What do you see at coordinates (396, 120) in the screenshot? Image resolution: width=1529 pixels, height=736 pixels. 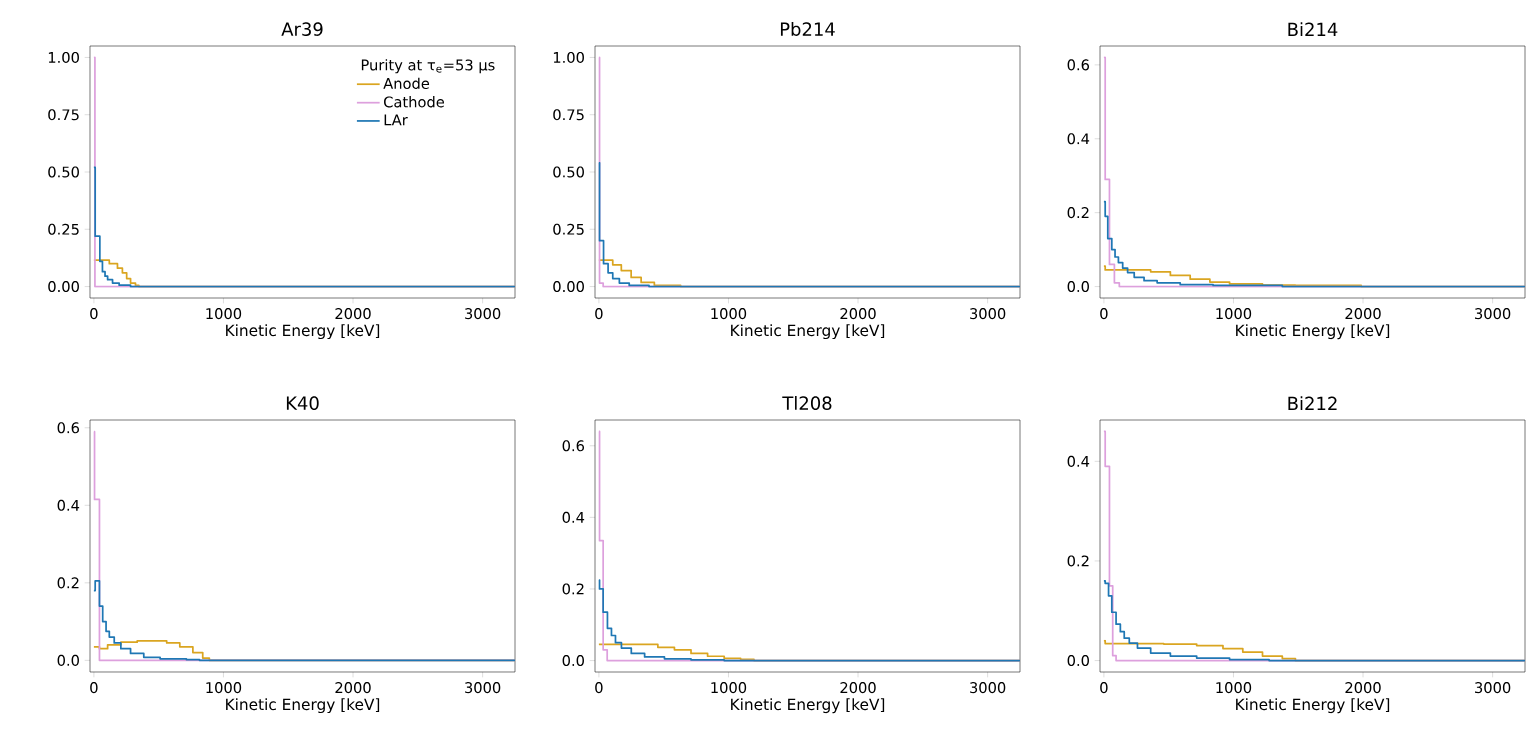 I see `legend-label: LAr` at bounding box center [396, 120].